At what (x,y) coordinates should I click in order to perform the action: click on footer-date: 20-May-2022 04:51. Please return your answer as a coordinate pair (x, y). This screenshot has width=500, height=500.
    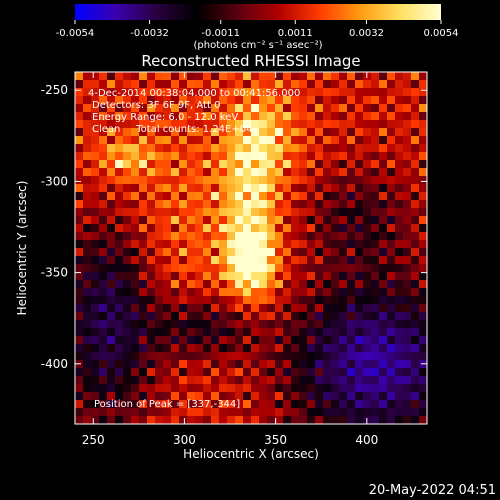
    Looking at the image, I should click on (432, 490).